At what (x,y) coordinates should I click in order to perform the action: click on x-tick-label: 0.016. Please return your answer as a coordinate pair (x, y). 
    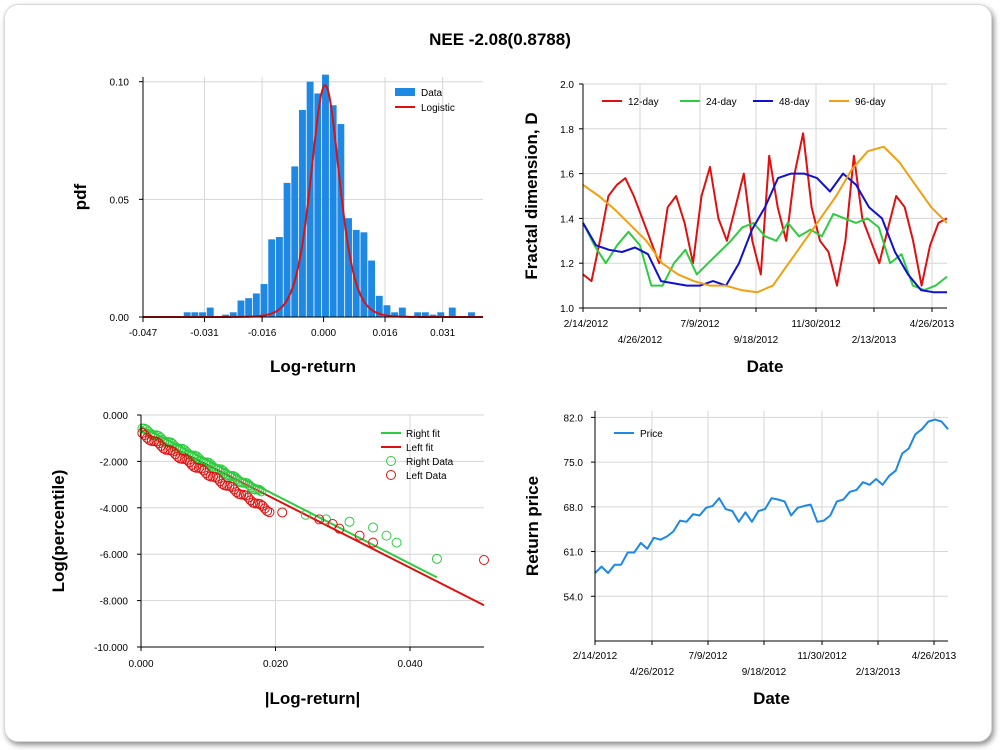
    Looking at the image, I should click on (385, 333).